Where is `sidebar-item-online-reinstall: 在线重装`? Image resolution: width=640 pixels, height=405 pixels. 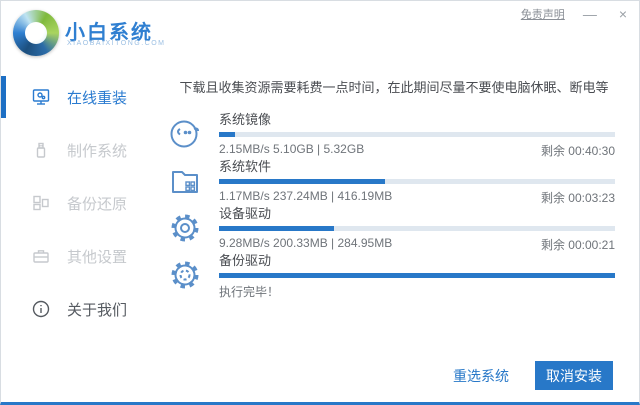
sidebar-item-online-reinstall: 在线重装 is located at coordinates (81, 97).